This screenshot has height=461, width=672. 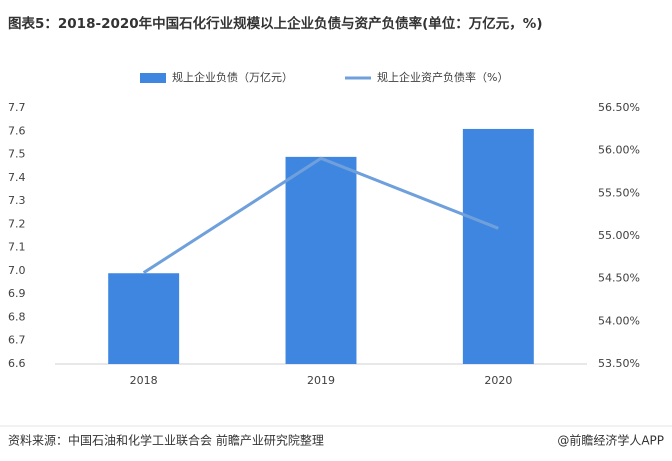 What do you see at coordinates (17, 223) in the screenshot?
I see `y-tick-label: 7.2` at bounding box center [17, 223].